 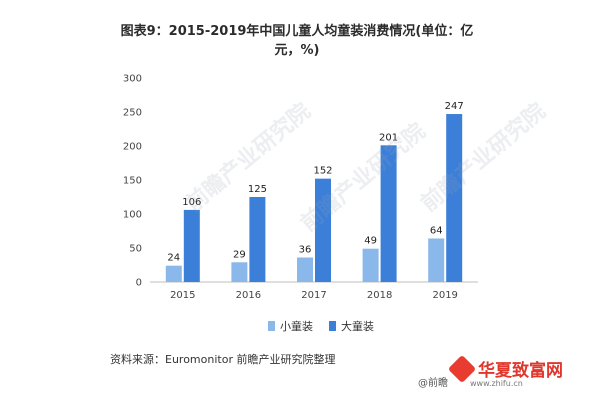 I want to click on watermark-prefix: @前瞻, so click(x=433, y=383).